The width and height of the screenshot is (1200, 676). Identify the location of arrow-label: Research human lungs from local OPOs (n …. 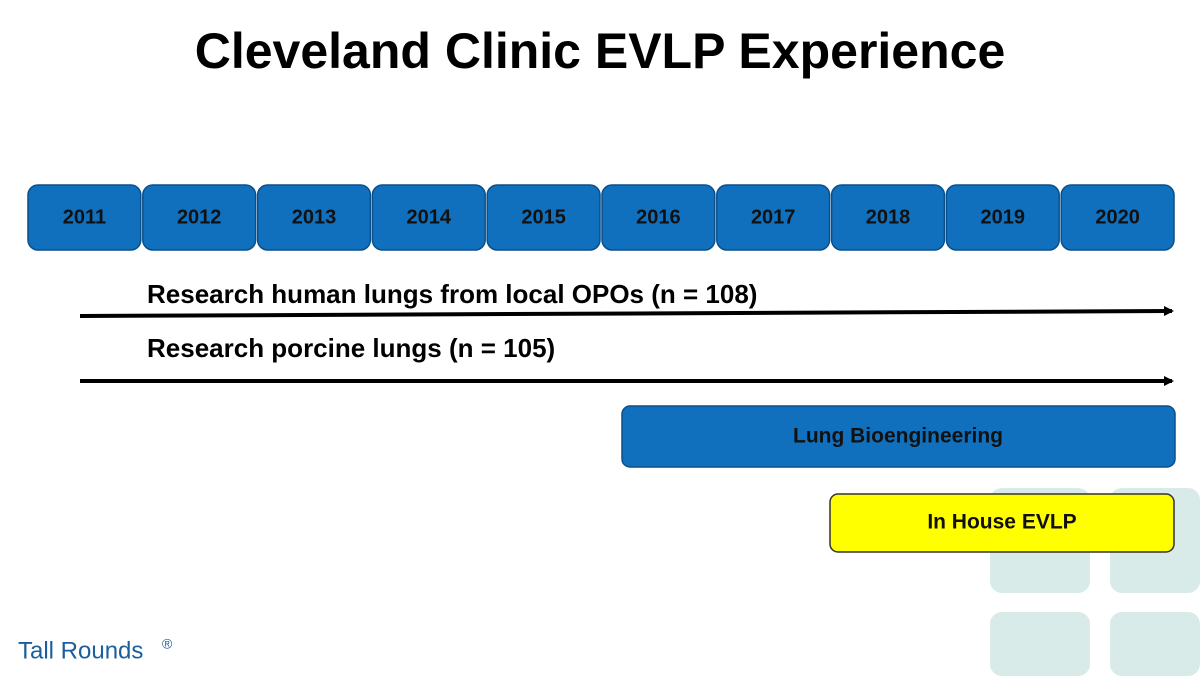
(452, 294).